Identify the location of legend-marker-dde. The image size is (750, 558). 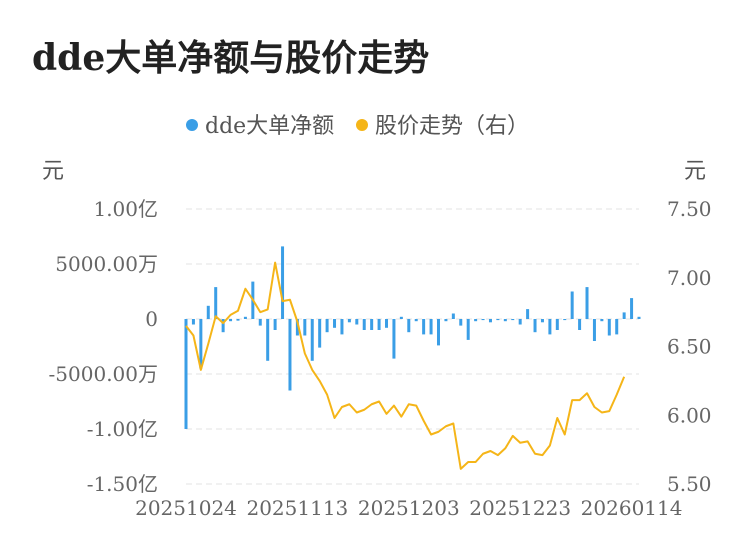
(192, 125).